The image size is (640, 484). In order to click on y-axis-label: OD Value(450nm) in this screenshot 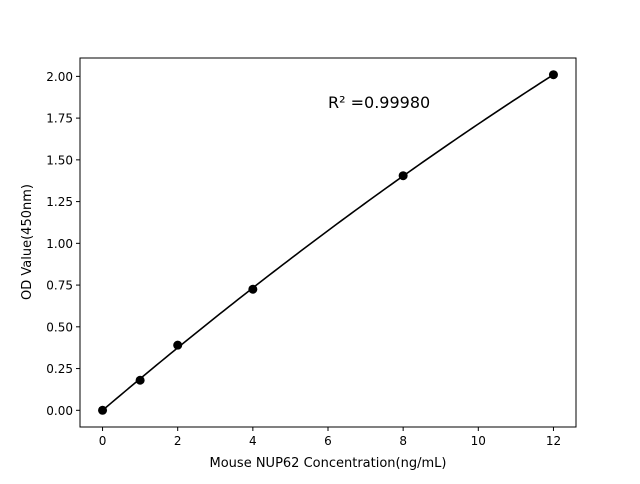, I will do `click(27, 242)`.